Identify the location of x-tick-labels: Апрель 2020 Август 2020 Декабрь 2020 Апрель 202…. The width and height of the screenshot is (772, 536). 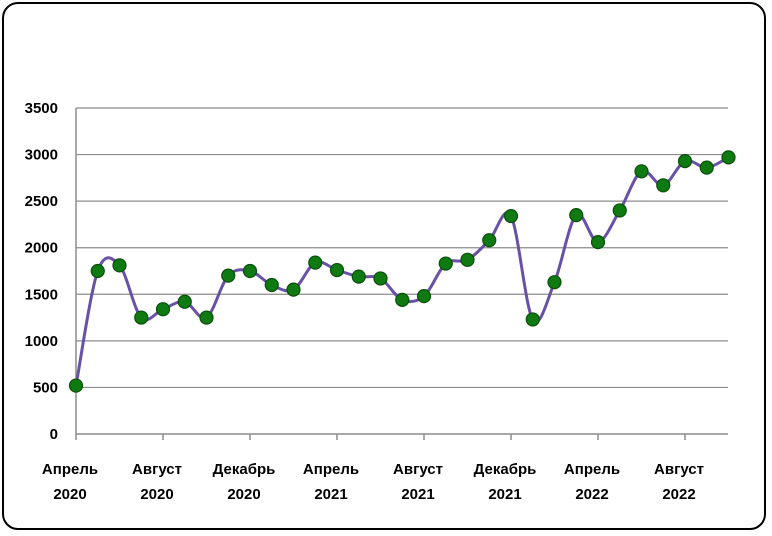
(373, 482).